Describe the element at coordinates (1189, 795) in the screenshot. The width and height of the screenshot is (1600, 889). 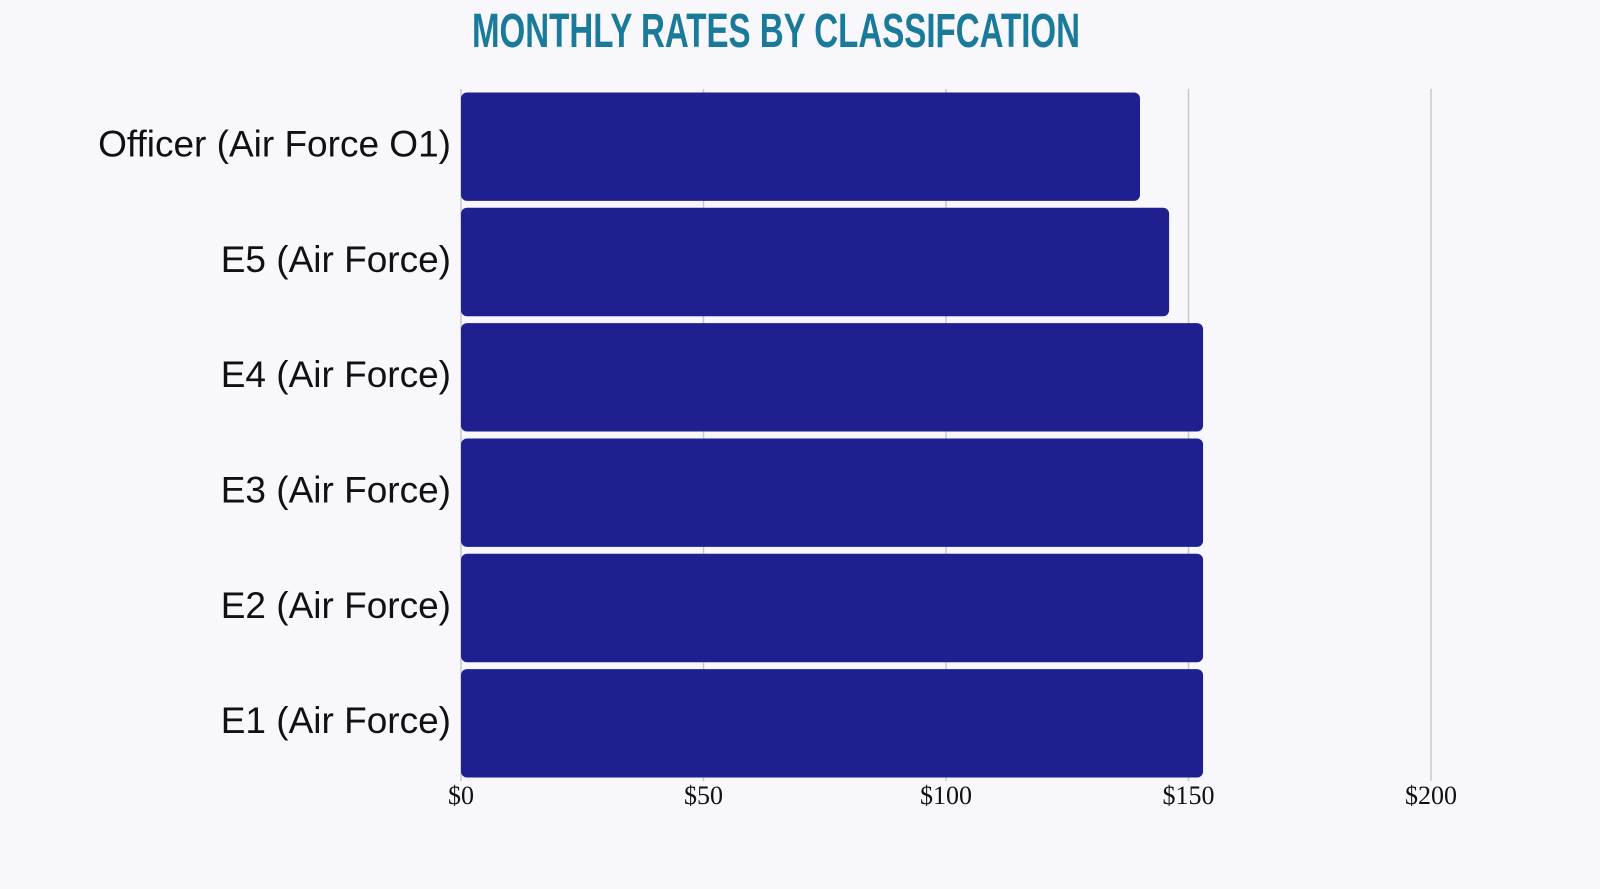
I see `x-tick-label: $150` at that location.